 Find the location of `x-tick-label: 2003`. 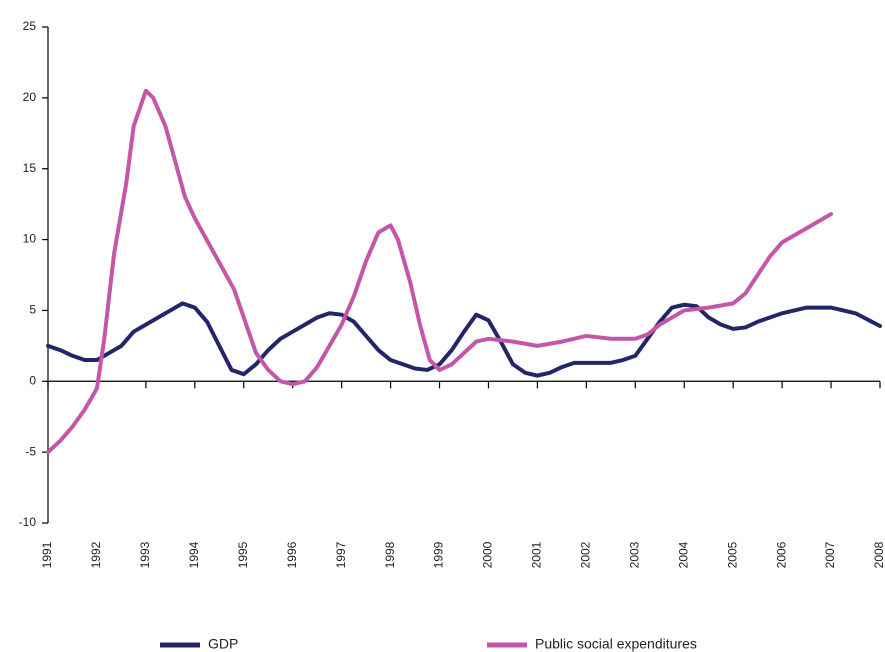

x-tick-label: 2003 is located at coordinates (634, 554).